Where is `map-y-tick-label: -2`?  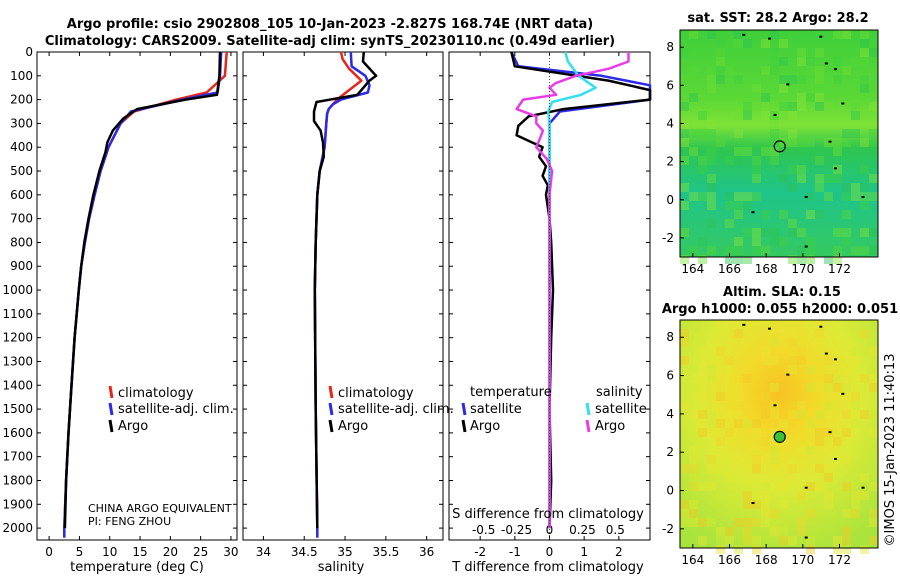 map-y-tick-label: -2 is located at coordinates (668, 238).